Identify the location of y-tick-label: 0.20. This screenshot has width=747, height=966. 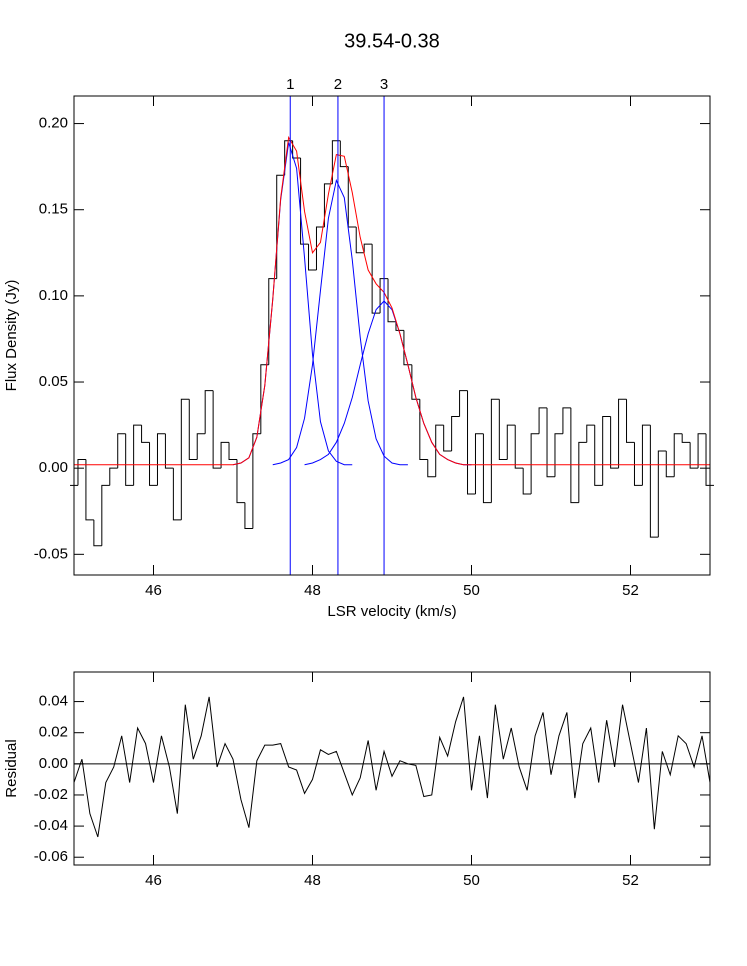
(53, 123).